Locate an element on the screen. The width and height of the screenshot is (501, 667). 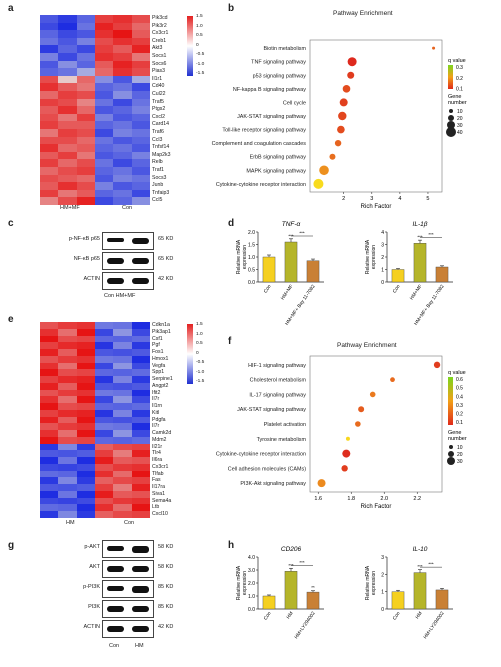
panel-c-label: c is located at coordinates (11, 223).